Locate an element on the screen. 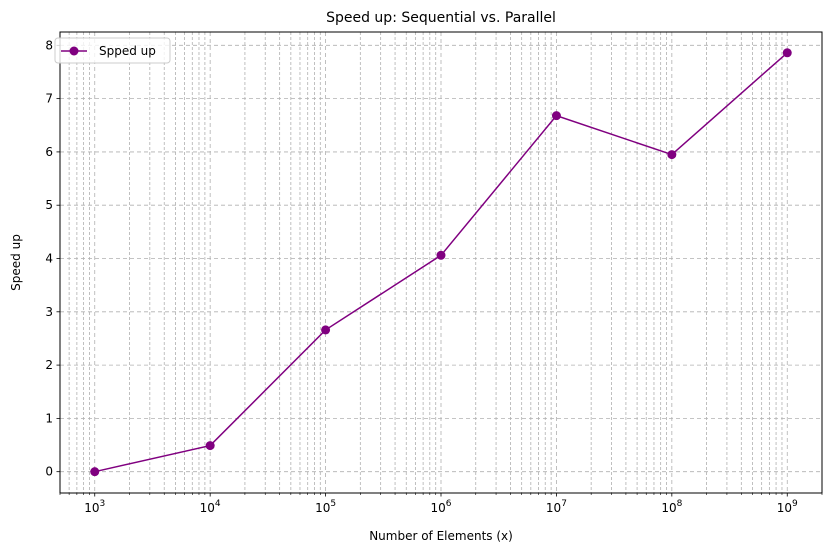  y-tick-label: 8 is located at coordinates (49, 45).